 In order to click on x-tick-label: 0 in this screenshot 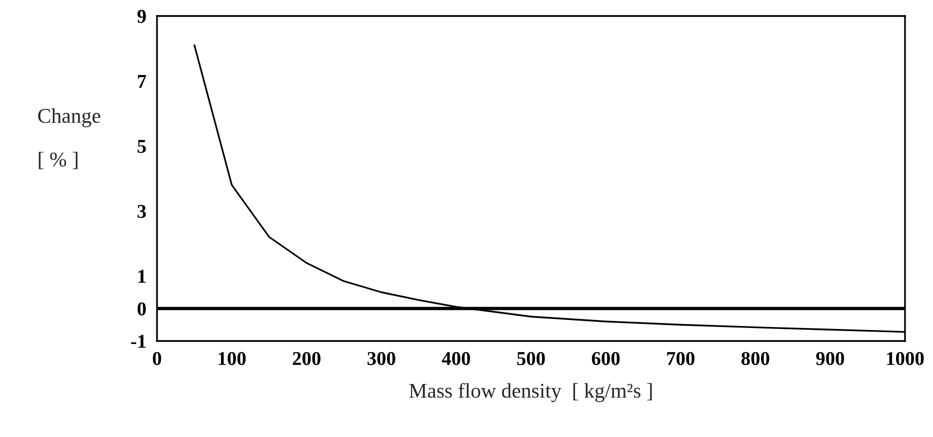, I will do `click(157, 359)`.